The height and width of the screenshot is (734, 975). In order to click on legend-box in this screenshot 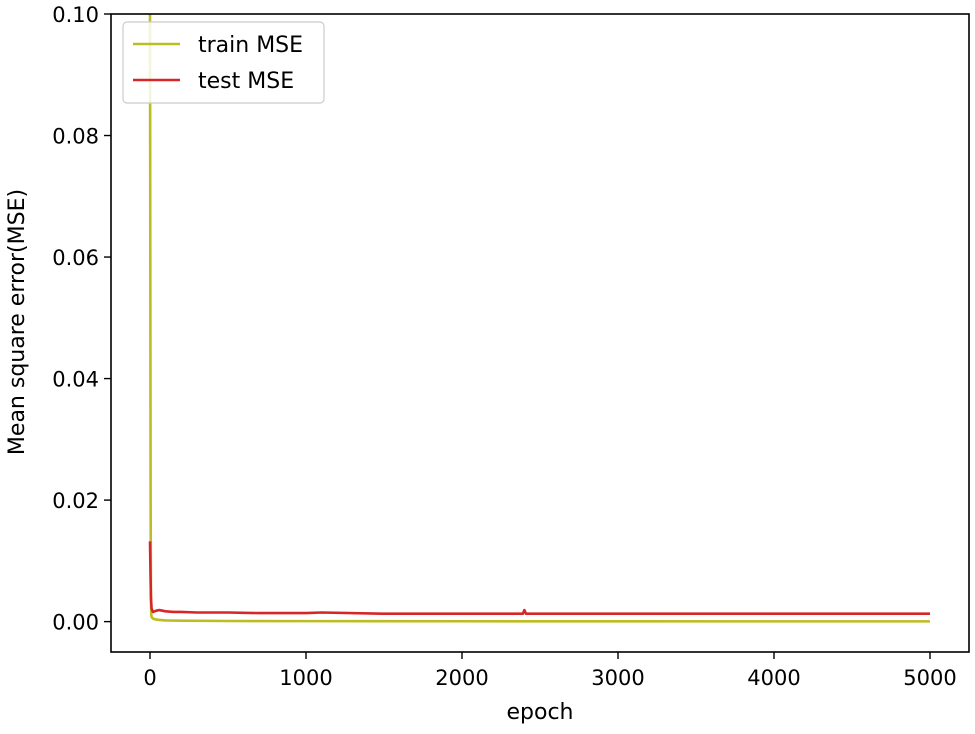, I will do `click(223, 62)`.